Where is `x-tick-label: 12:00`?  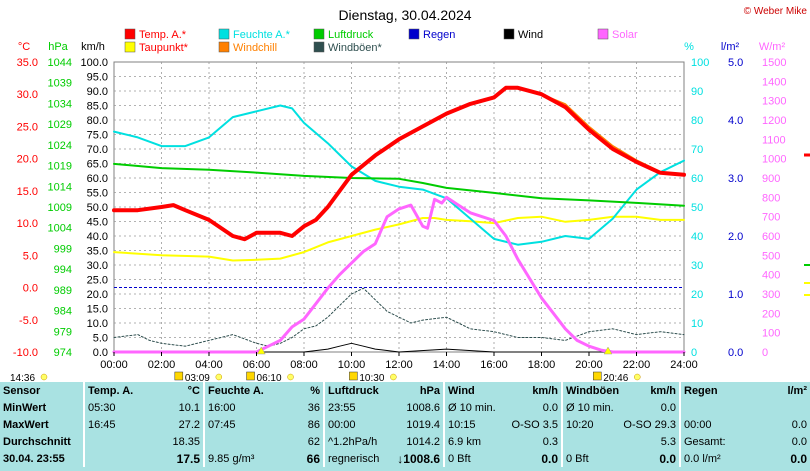 x-tick-label: 12:00 is located at coordinates (399, 365).